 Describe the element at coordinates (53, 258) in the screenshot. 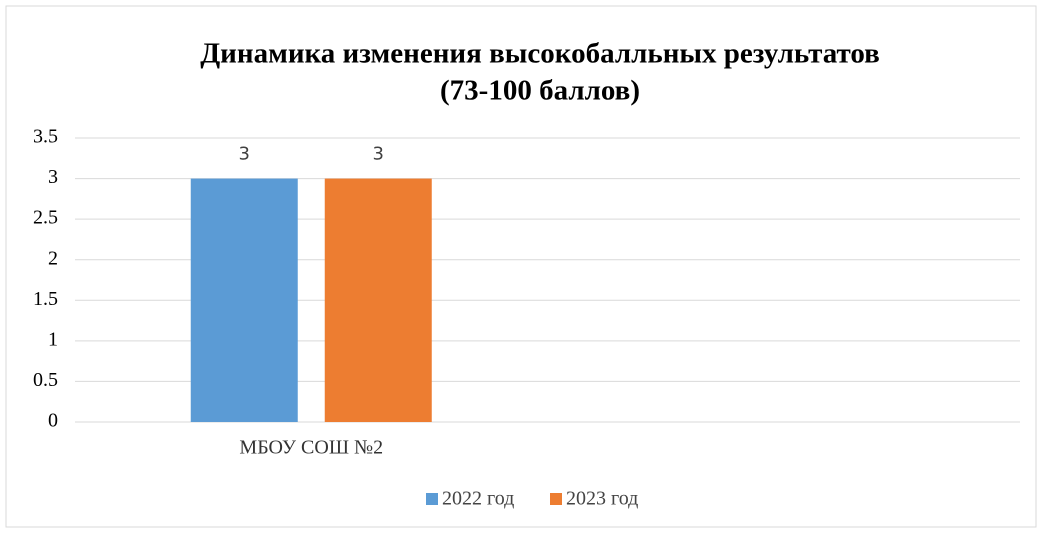

I see `y-tick-label: 2` at that location.